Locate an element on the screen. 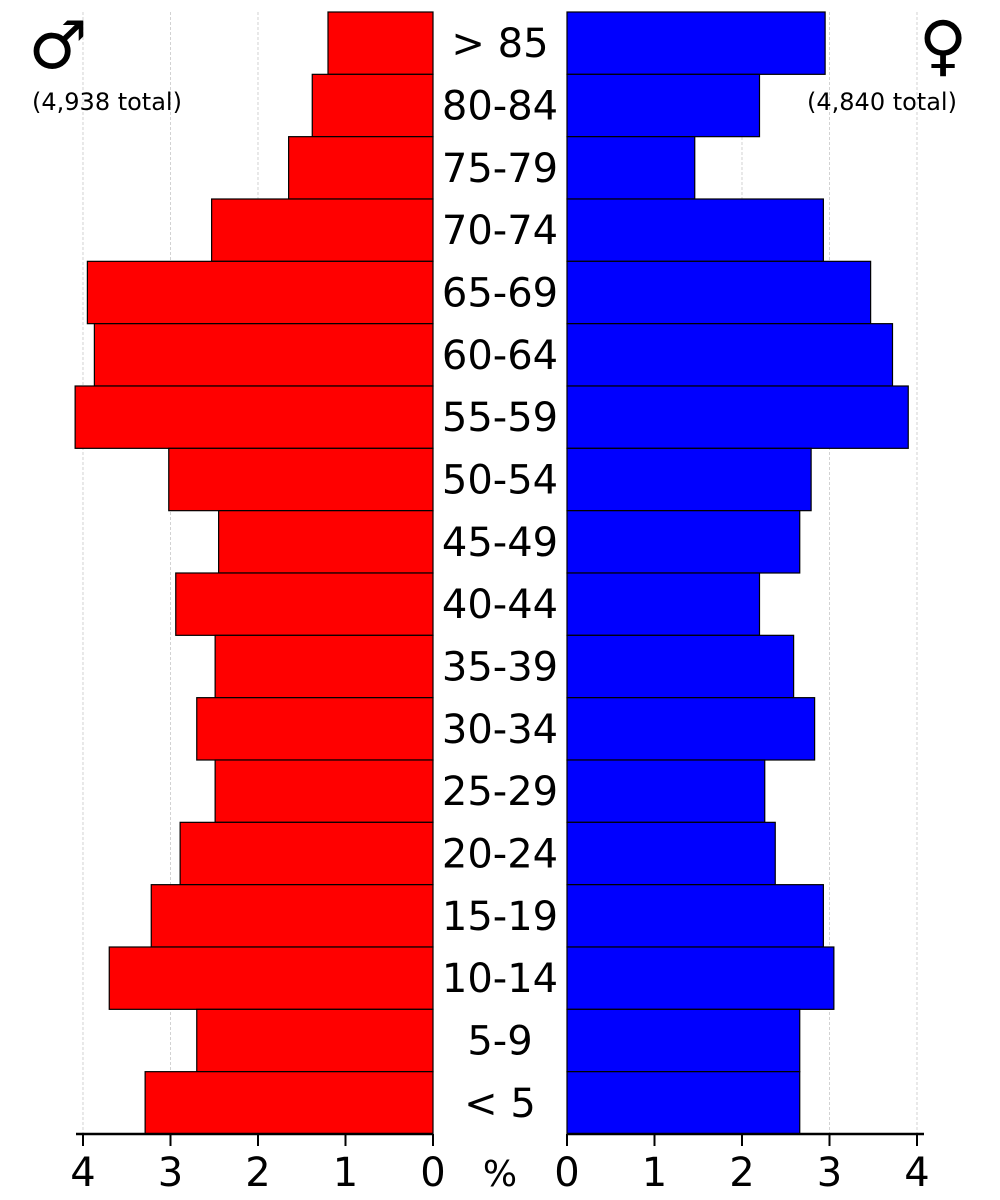  age-group-label: 40-44 is located at coordinates (500, 605).